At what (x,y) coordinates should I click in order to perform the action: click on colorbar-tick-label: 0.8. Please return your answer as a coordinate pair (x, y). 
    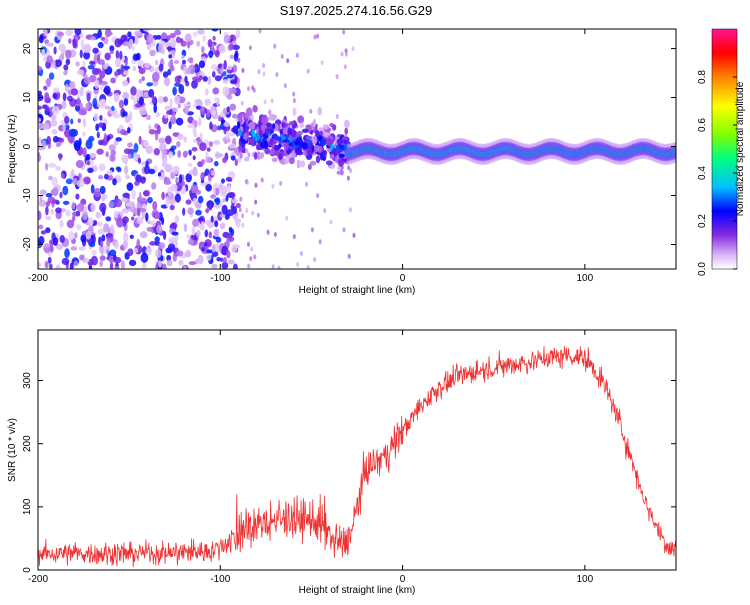
    Looking at the image, I should click on (702, 77).